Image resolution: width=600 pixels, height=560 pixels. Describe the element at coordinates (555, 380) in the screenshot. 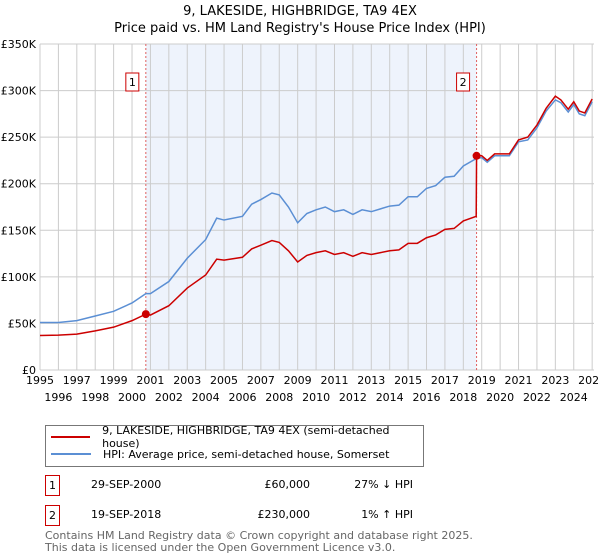

I see `x-tick-label: 2023` at that location.